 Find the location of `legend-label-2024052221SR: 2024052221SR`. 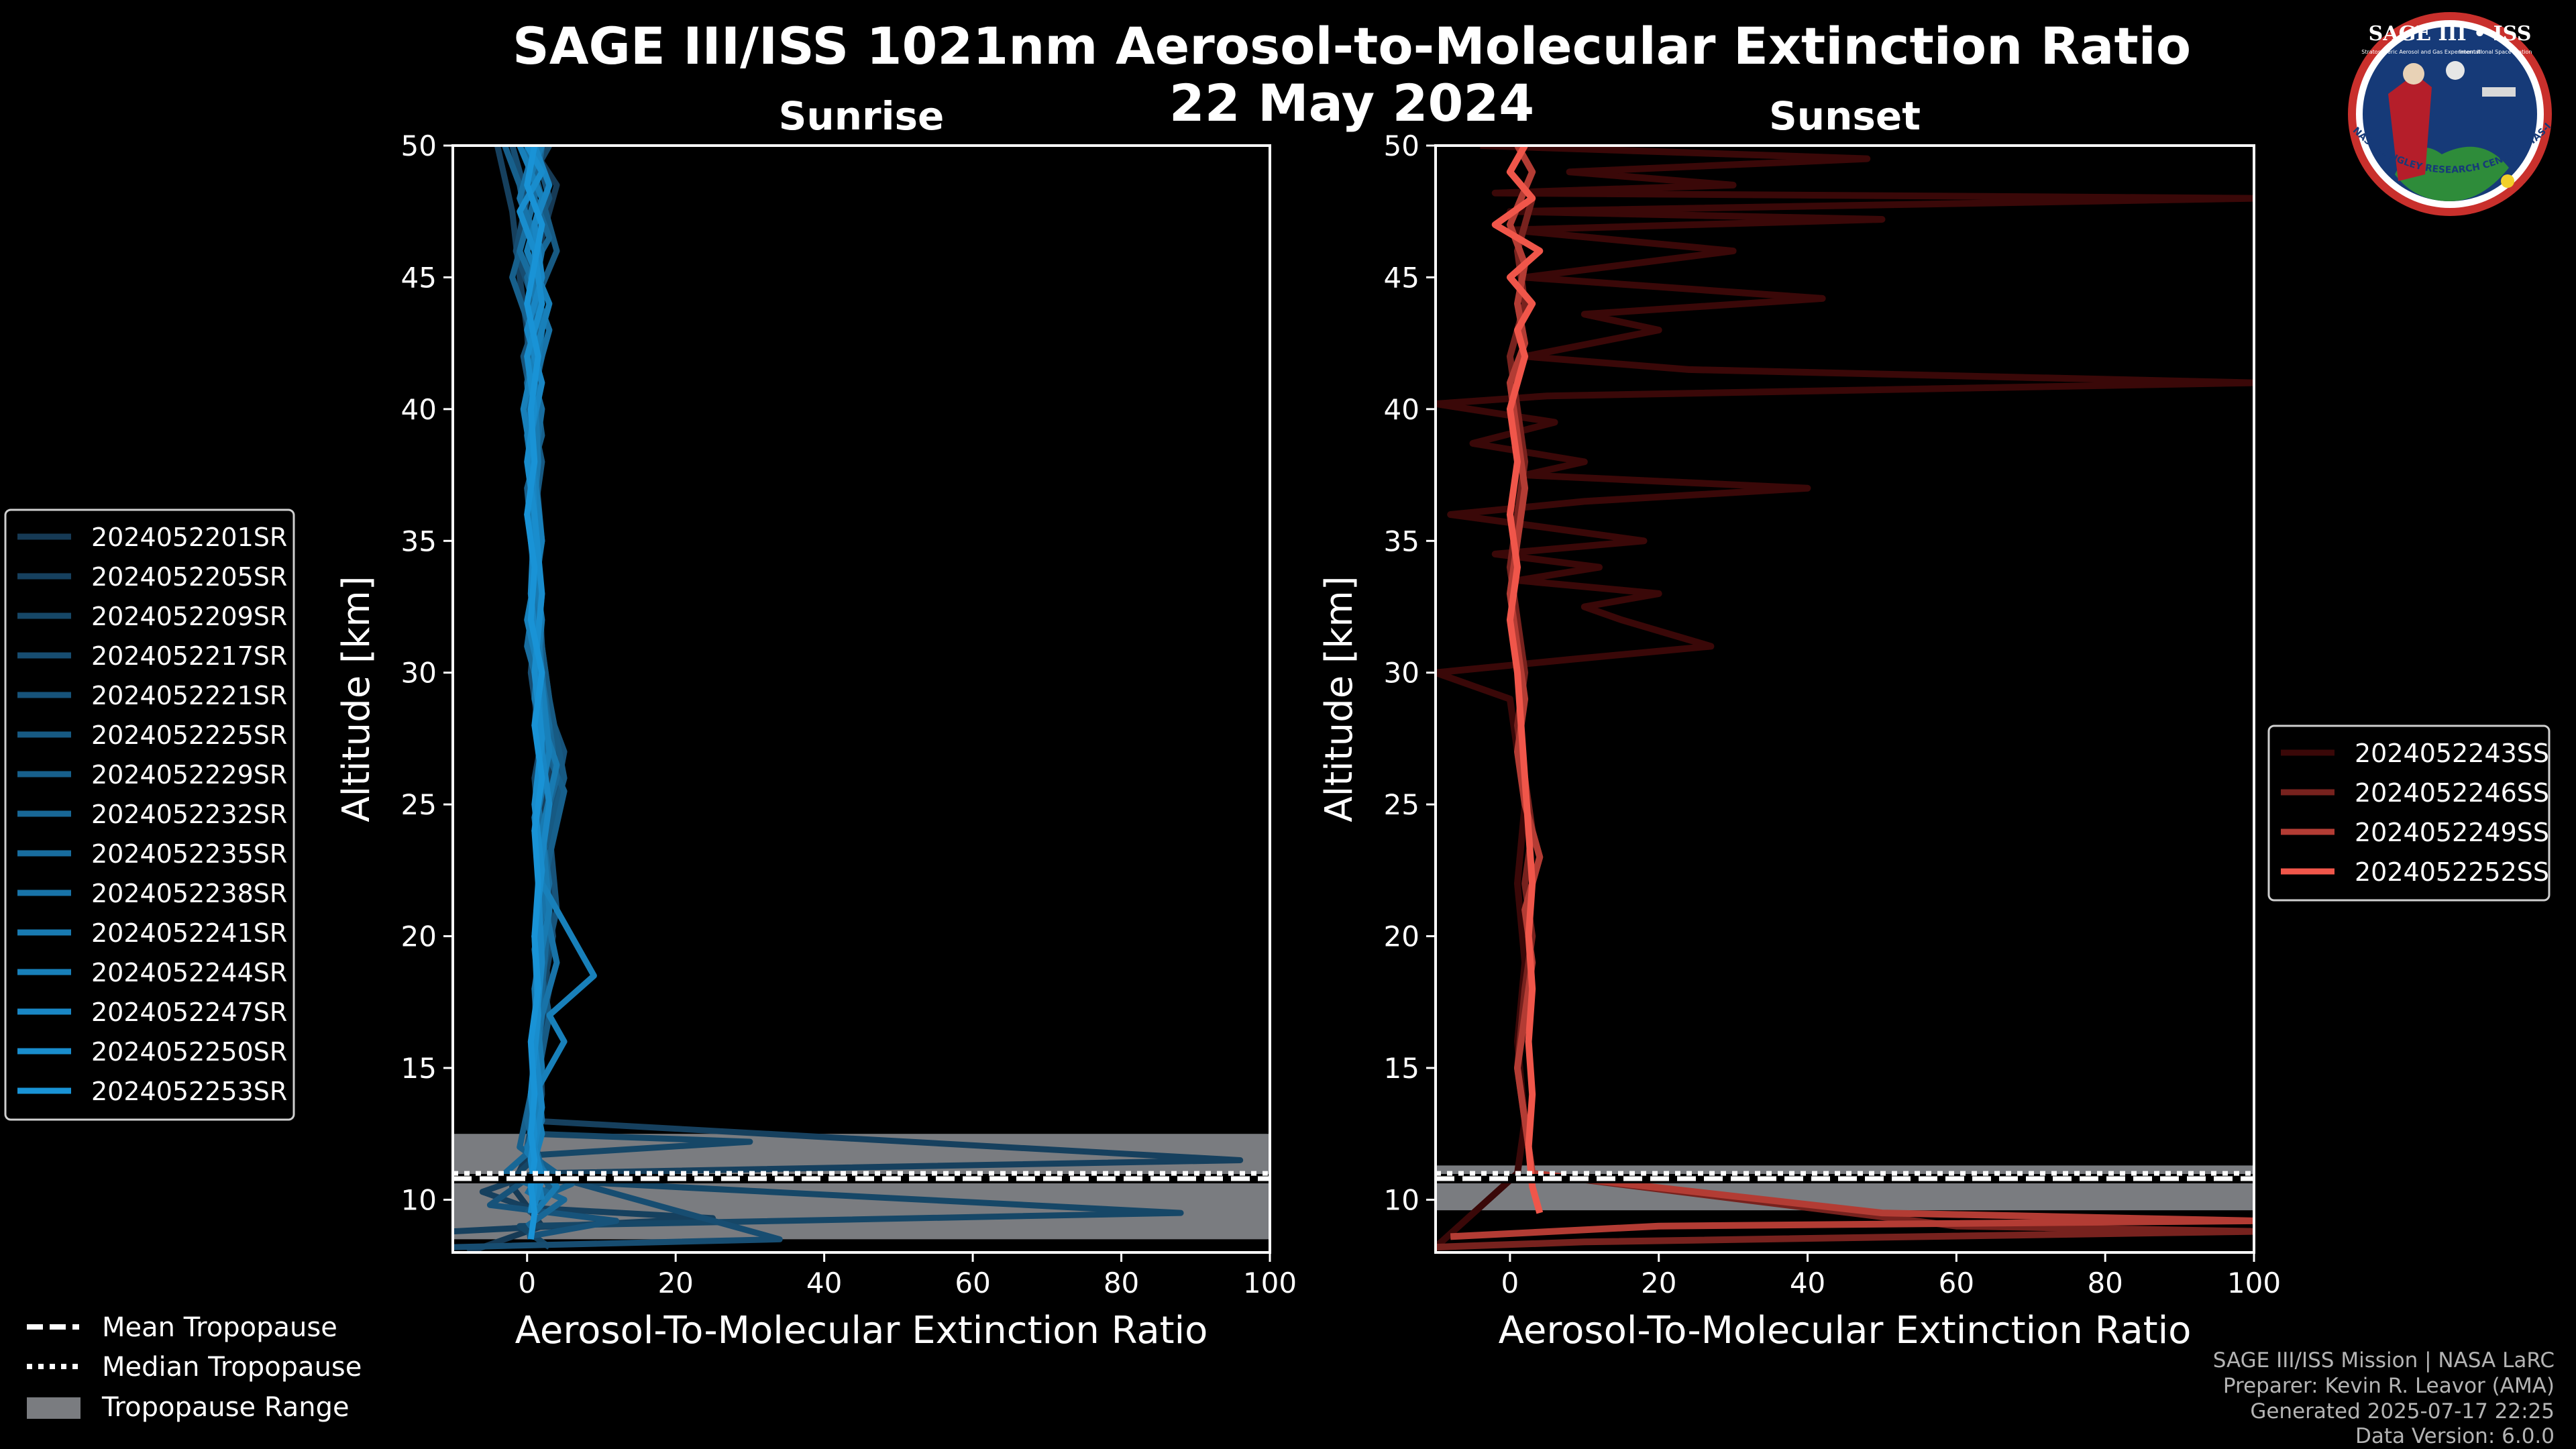

legend-label-2024052221SR: 2024052221SR is located at coordinates (189, 695).